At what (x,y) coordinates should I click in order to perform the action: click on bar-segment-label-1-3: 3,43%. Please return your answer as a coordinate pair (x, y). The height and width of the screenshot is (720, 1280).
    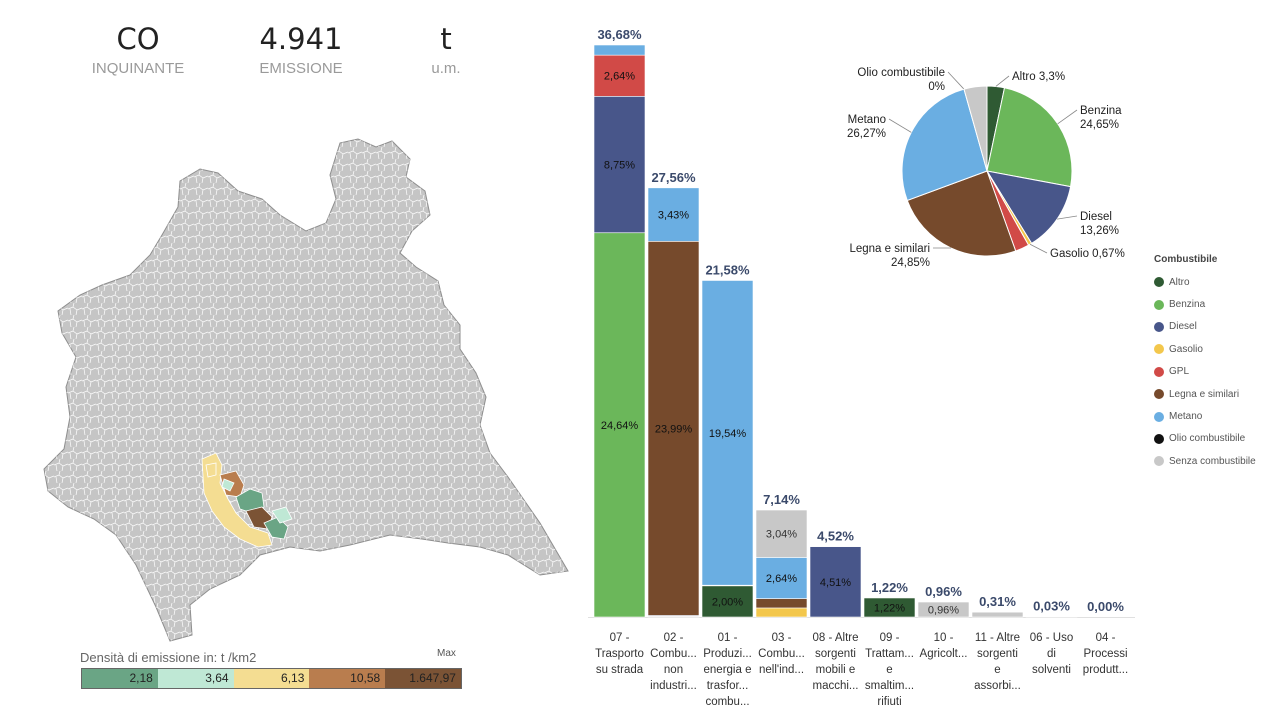
    Looking at the image, I should click on (673, 216).